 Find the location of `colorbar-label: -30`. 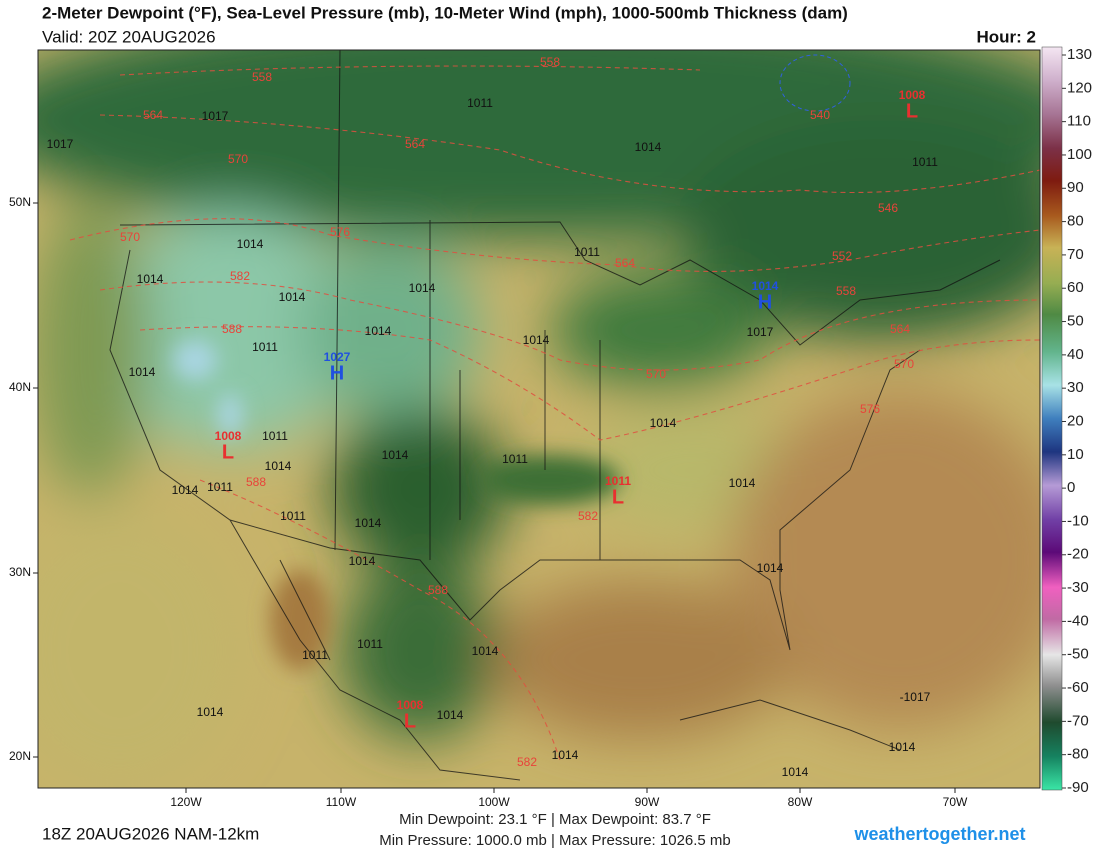

colorbar-label: -30 is located at coordinates (1078, 587).